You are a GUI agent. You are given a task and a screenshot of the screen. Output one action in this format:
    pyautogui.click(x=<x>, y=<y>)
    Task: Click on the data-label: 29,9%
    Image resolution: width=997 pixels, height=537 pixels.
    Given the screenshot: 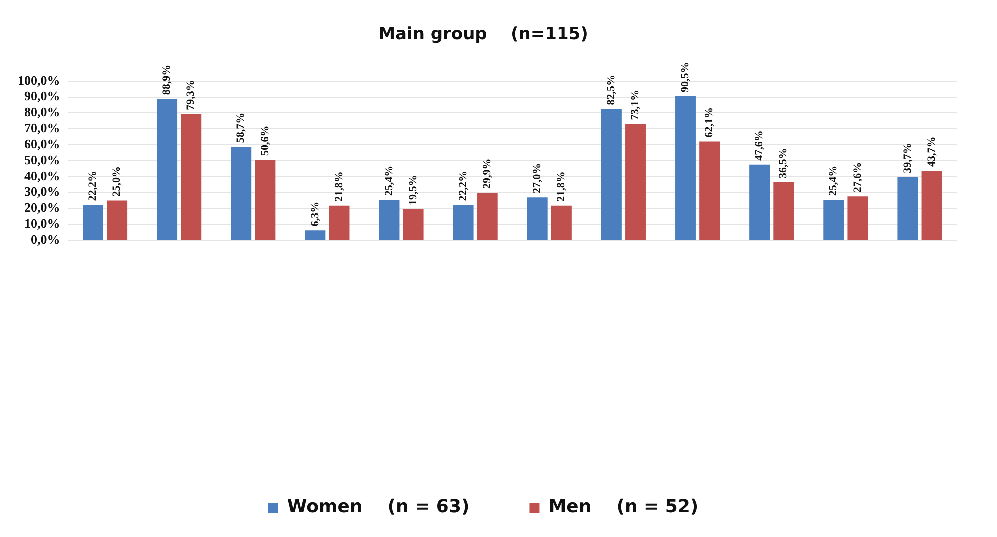 What is the action you would take?
    pyautogui.click(x=487, y=173)
    